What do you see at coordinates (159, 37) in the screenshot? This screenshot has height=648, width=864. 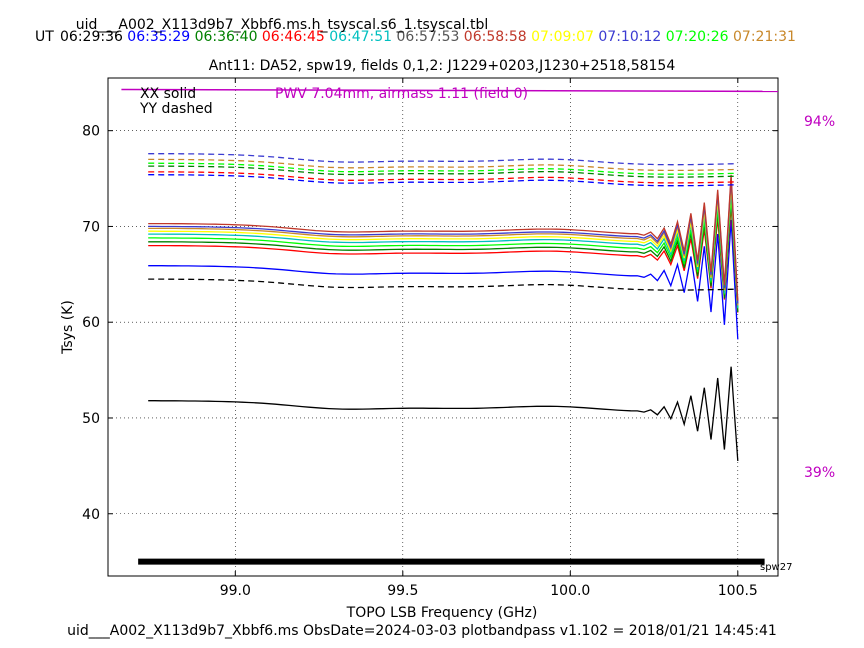 I see `ut-time: 06:35:29` at bounding box center [159, 37].